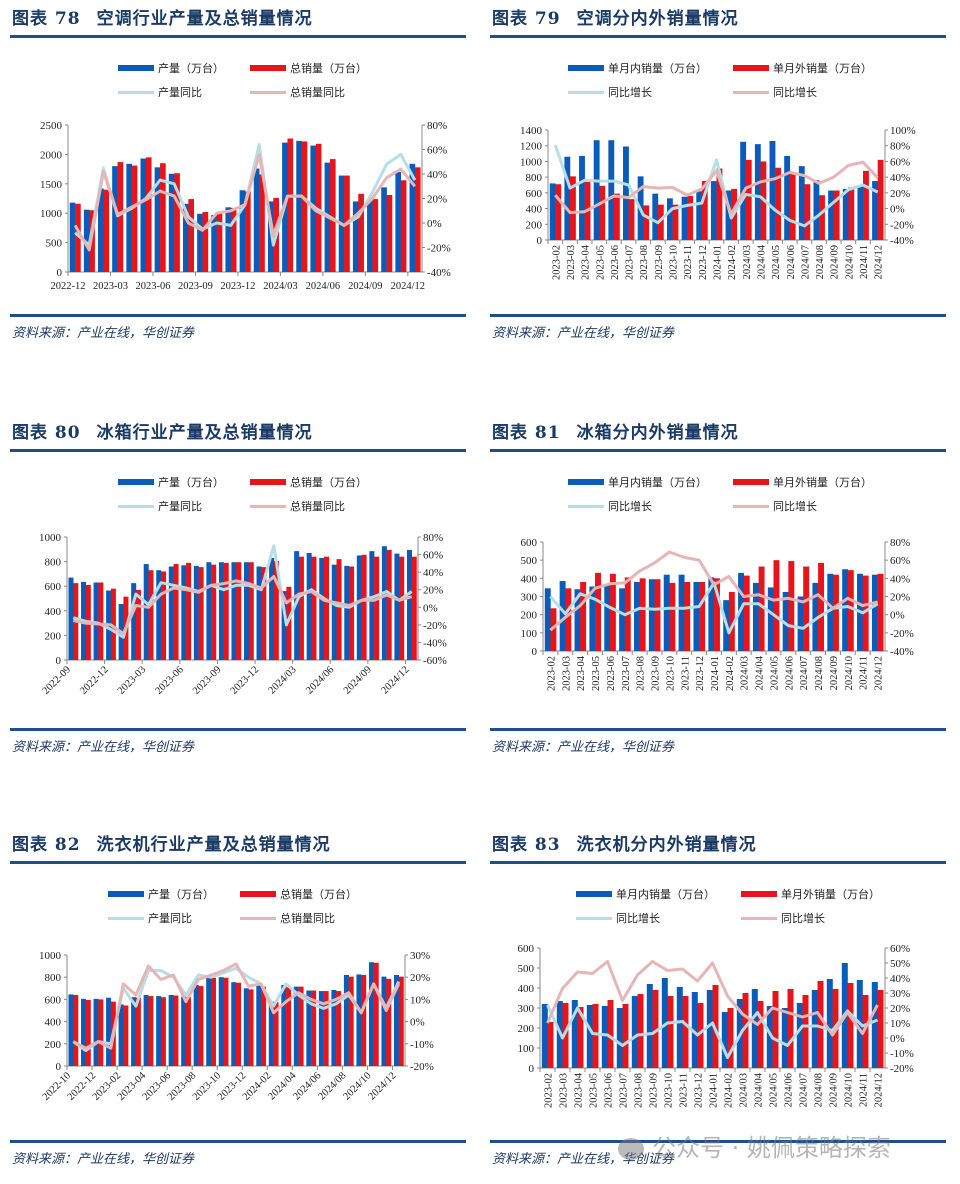 This screenshot has width=960, height=1184. What do you see at coordinates (213, 845) in the screenshot?
I see `figure-title-text: 洗衣机行业产量及总销量情况` at bounding box center [213, 845].